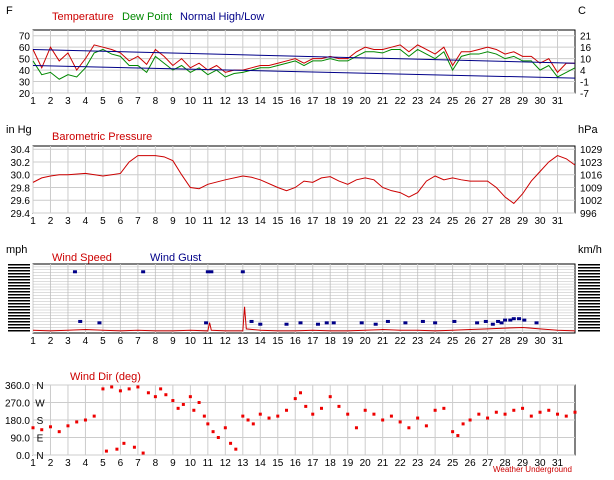  What do you see at coordinates (16, 250) in the screenshot?
I see `wind-left-unit: mph` at bounding box center [16, 250].